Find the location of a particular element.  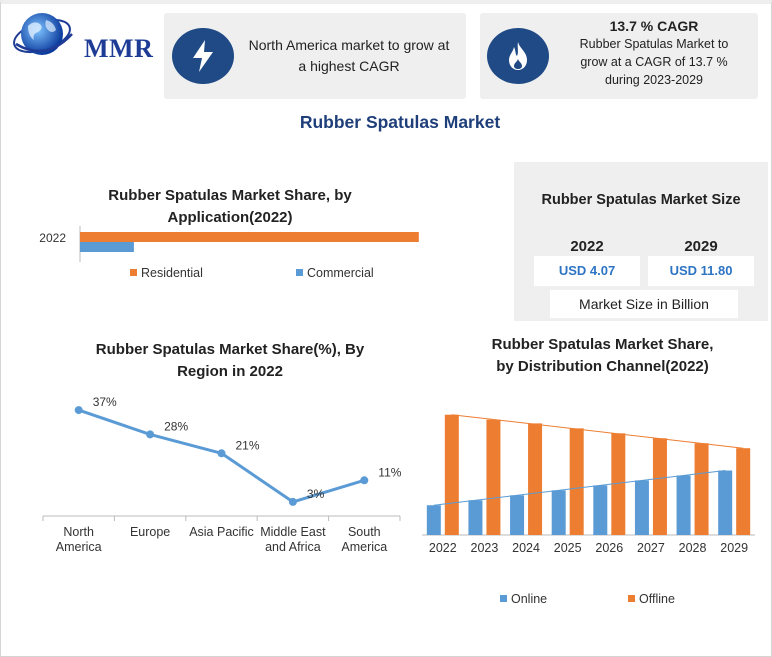

lightning-icon is located at coordinates (203, 56).